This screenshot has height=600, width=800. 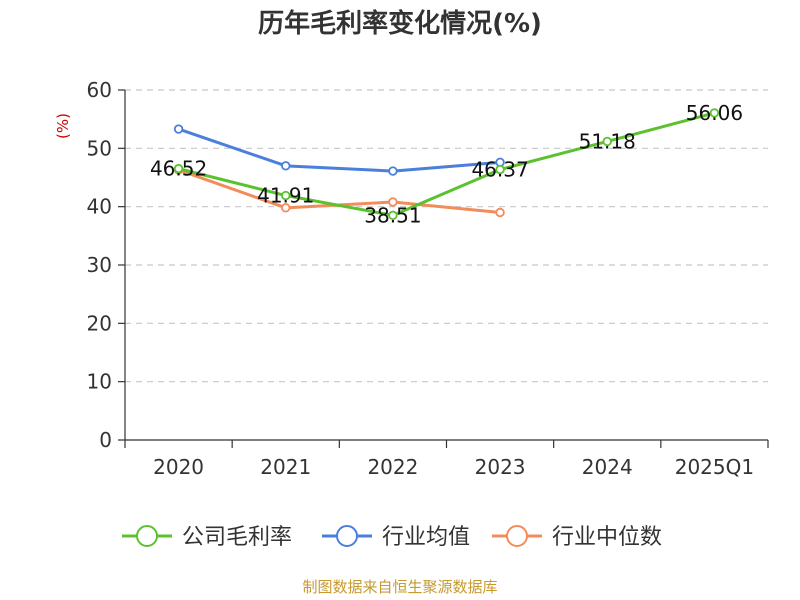 I want to click on y-tick-label: 40, so click(x=99, y=207).